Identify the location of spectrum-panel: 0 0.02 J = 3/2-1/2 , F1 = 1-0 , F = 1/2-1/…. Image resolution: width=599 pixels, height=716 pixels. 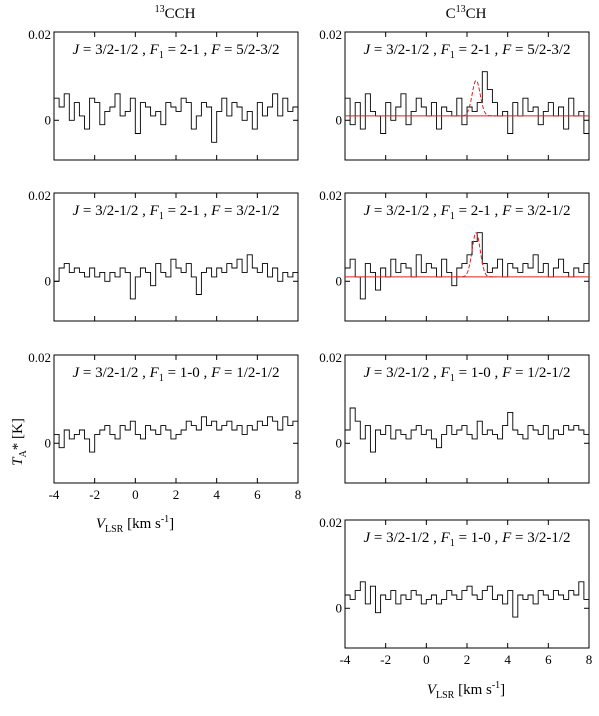
(454, 417).